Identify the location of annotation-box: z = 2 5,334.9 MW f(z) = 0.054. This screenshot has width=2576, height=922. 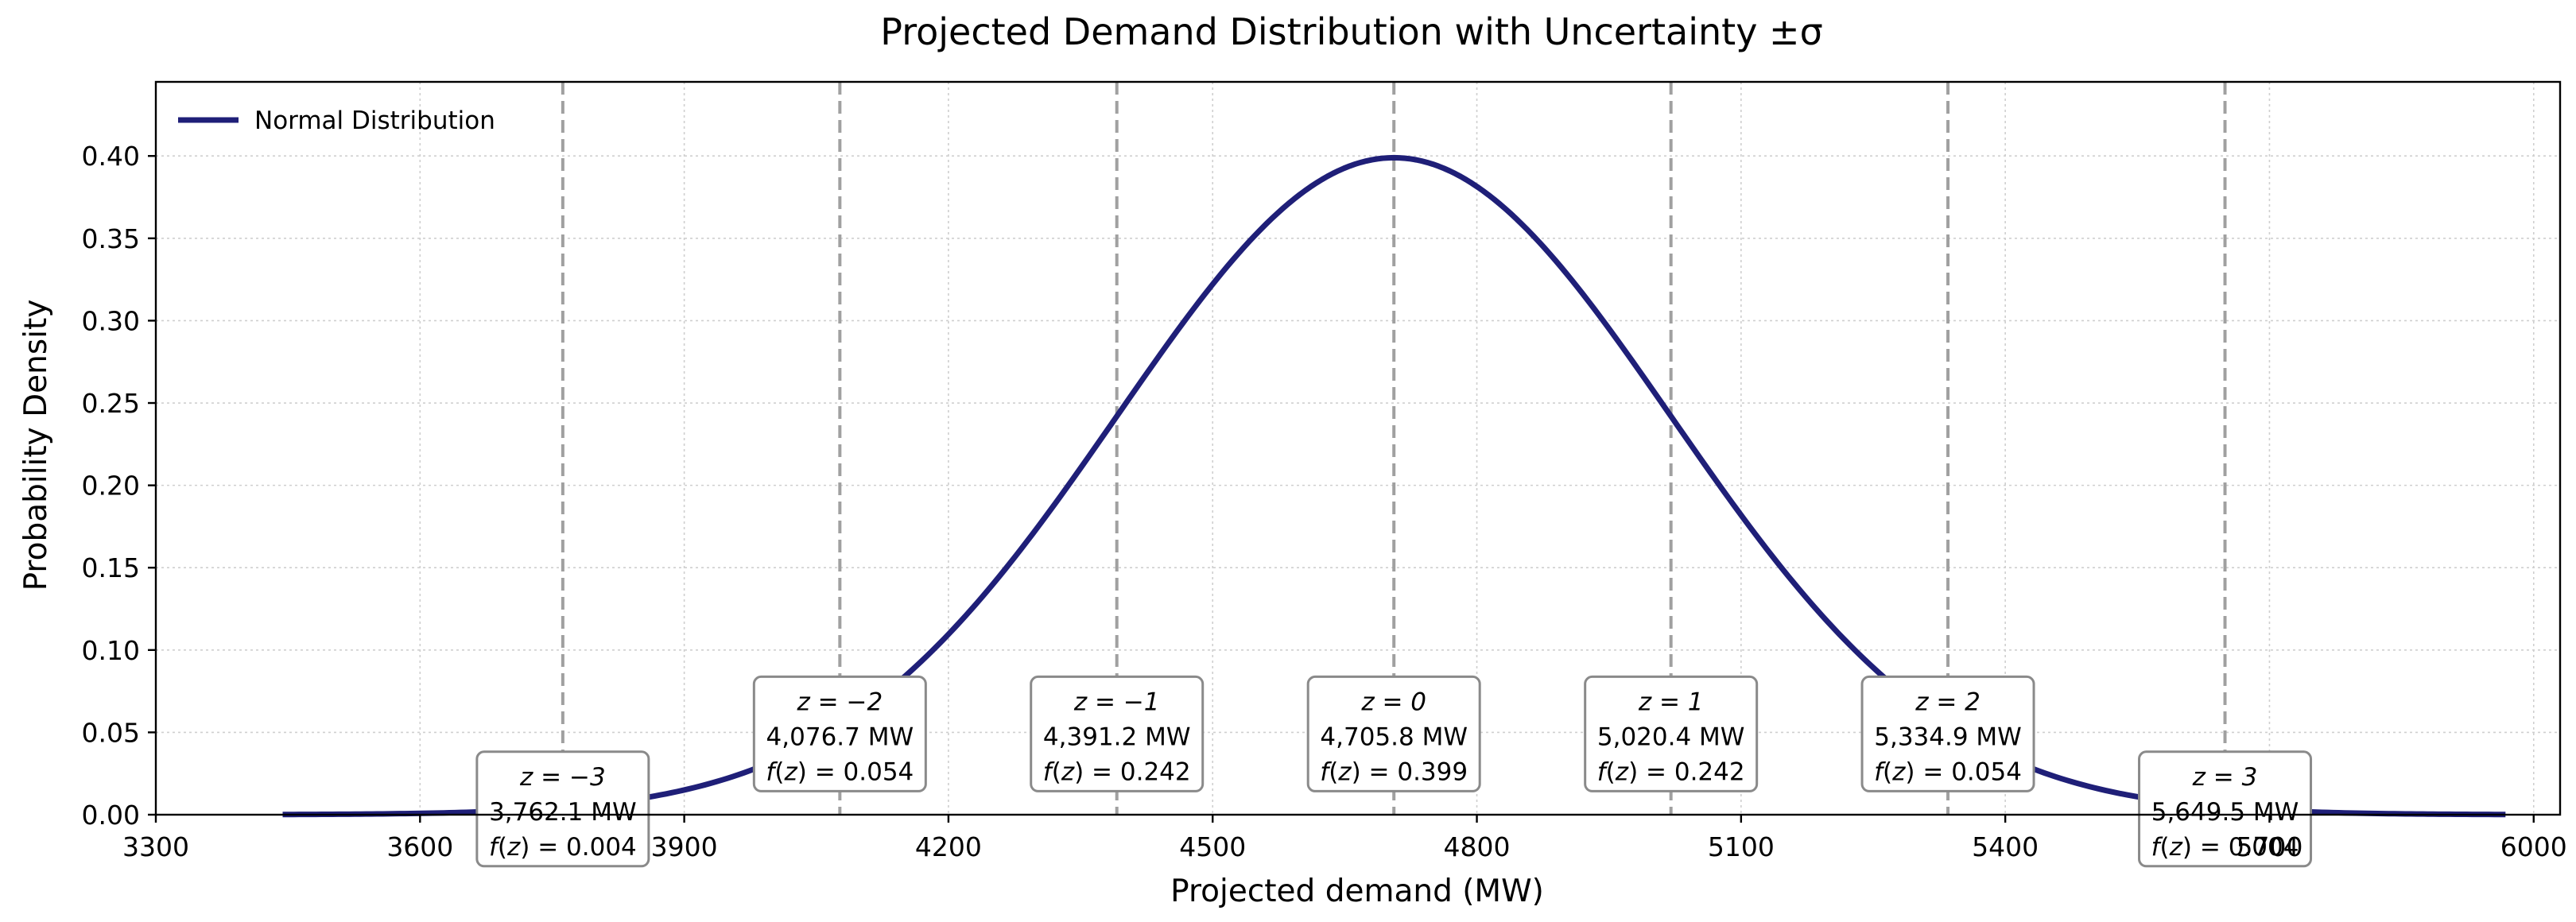
(1947, 734).